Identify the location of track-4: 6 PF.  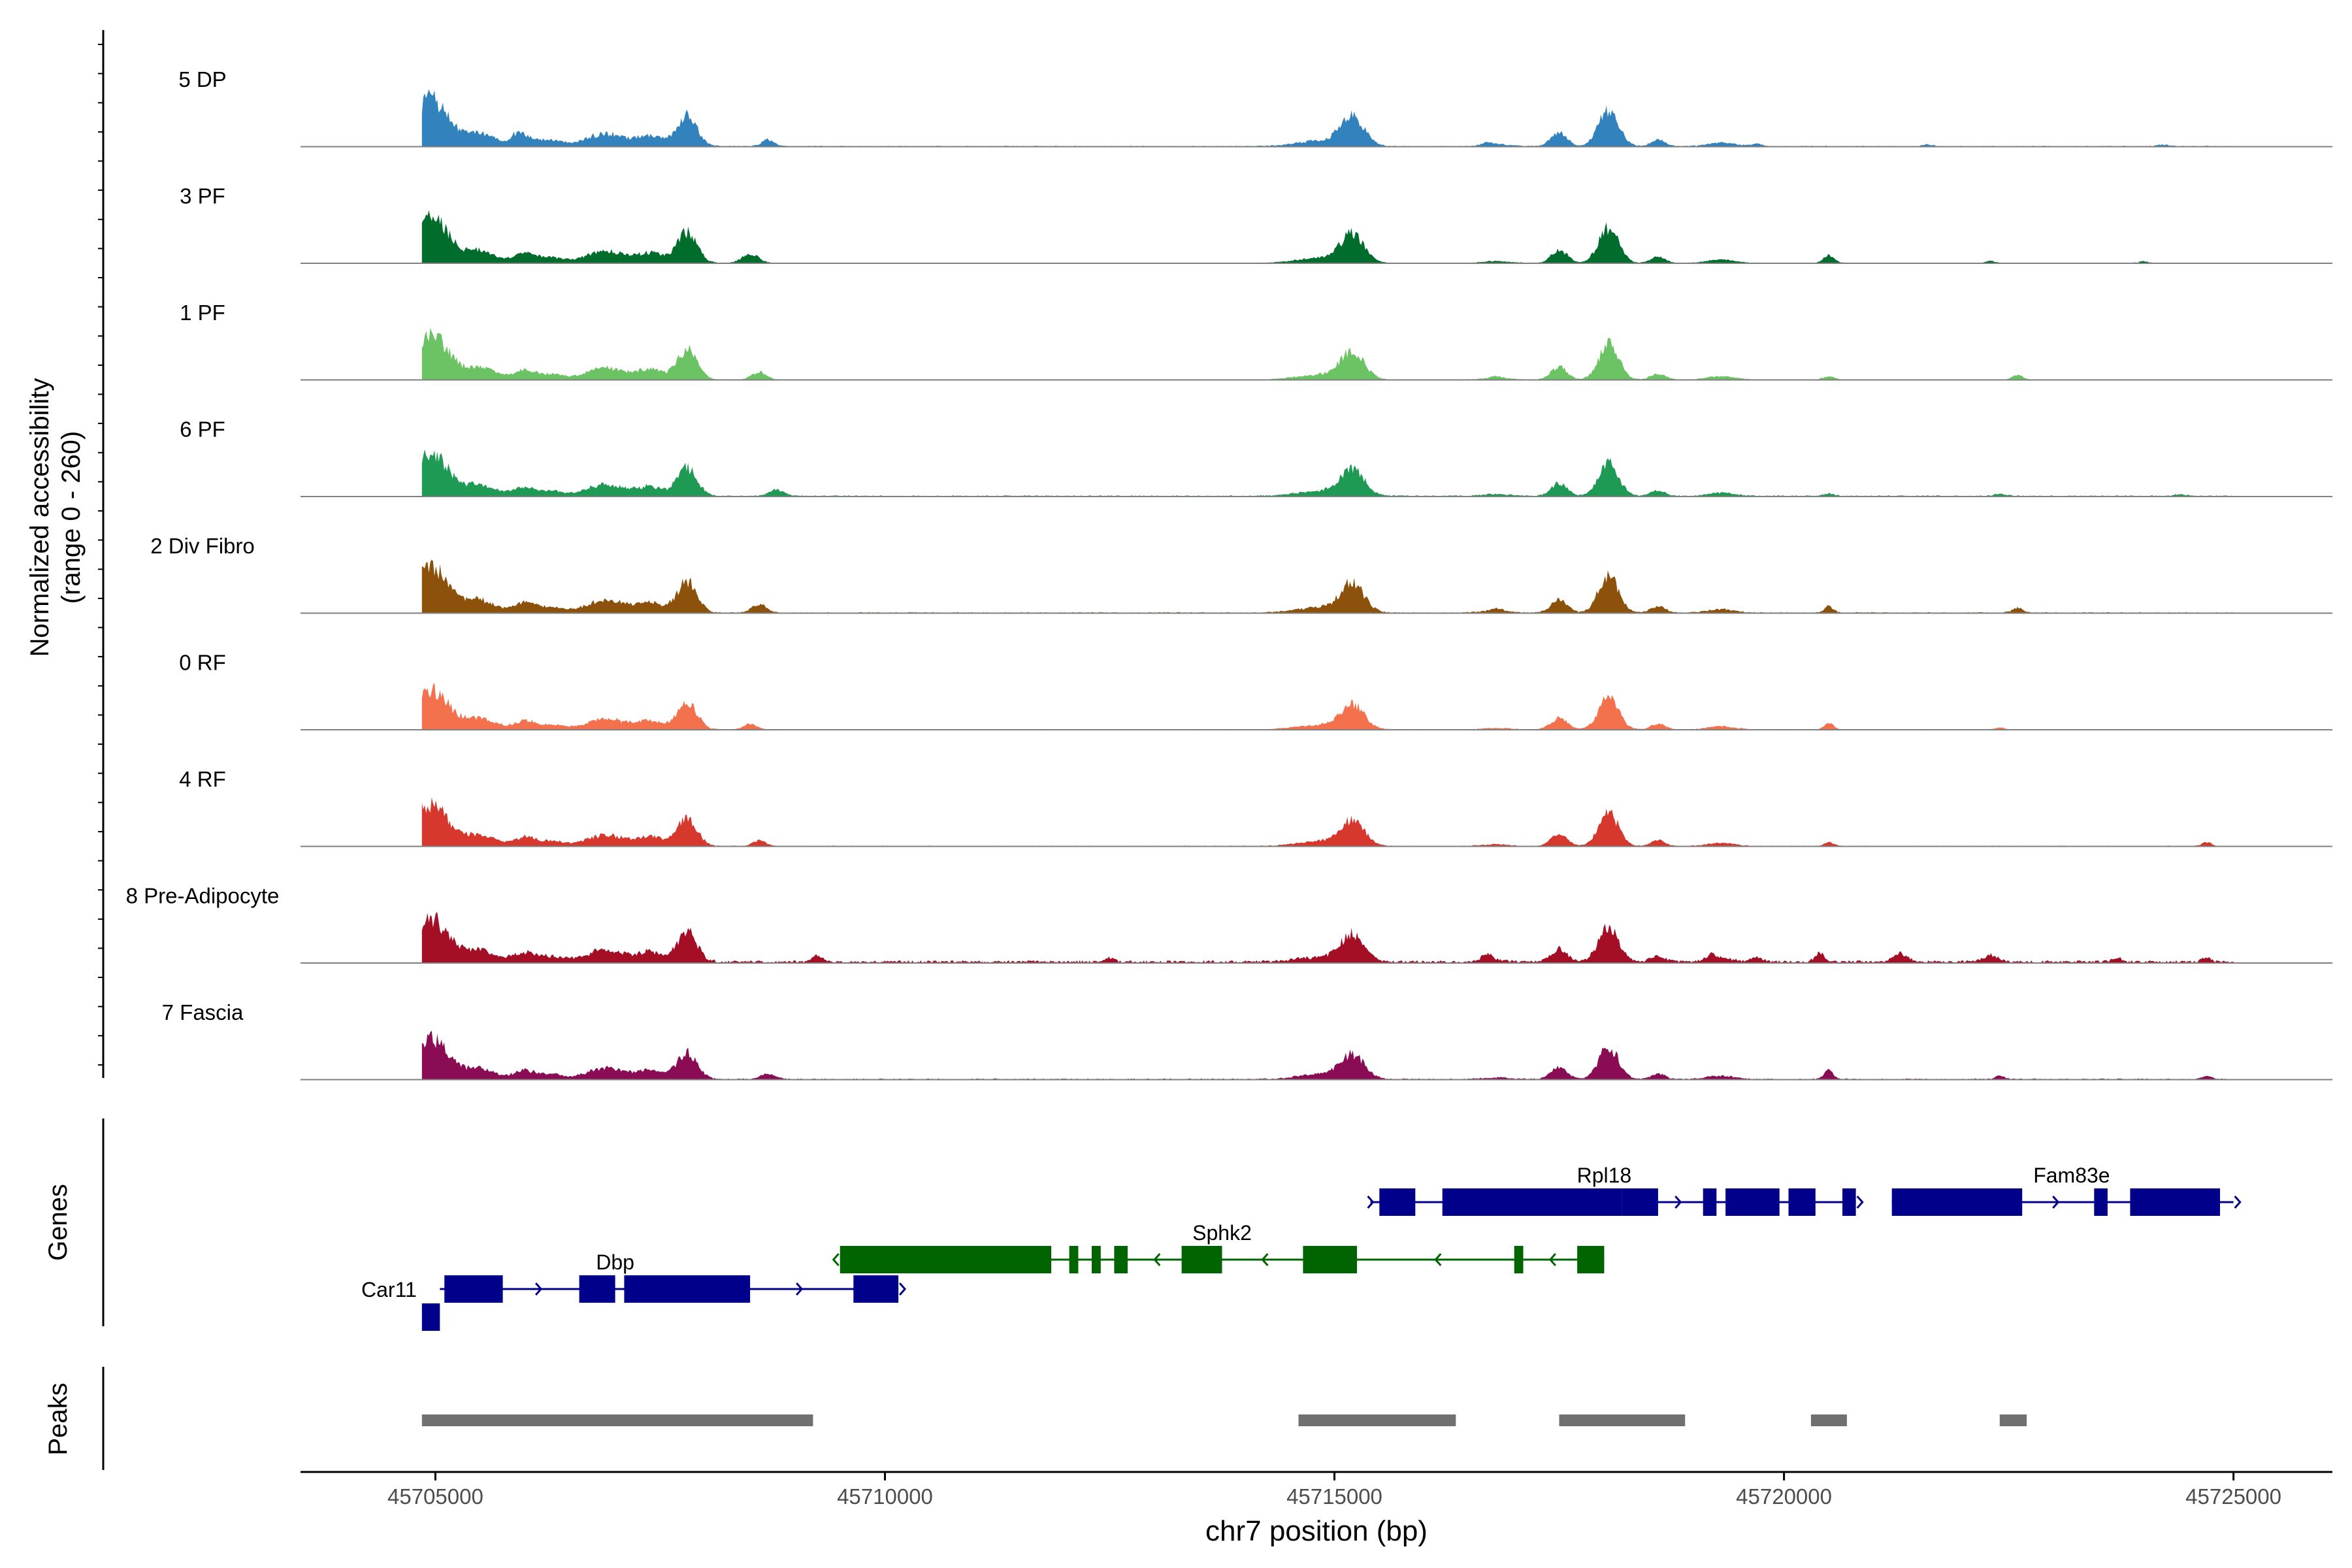
(1256, 457).